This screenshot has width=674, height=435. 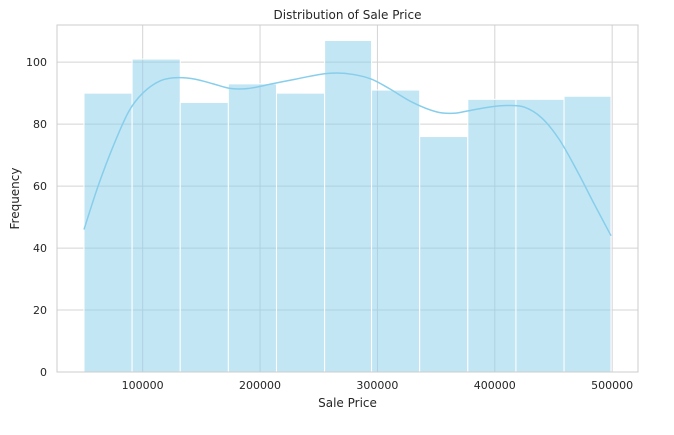 I want to click on x-tick-label-0: 100000, so click(x=143, y=385).